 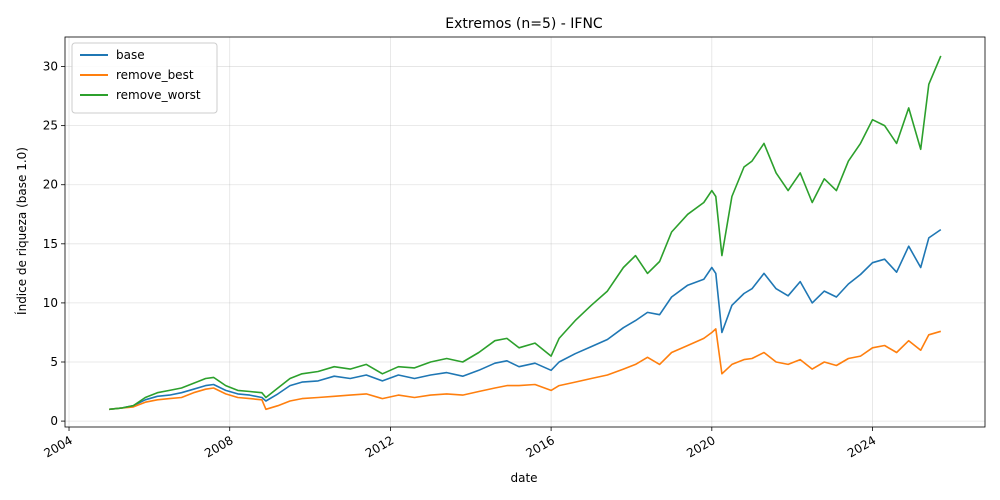 I want to click on chart-title: Extremos (n=5) - IFNC, so click(x=524, y=24).